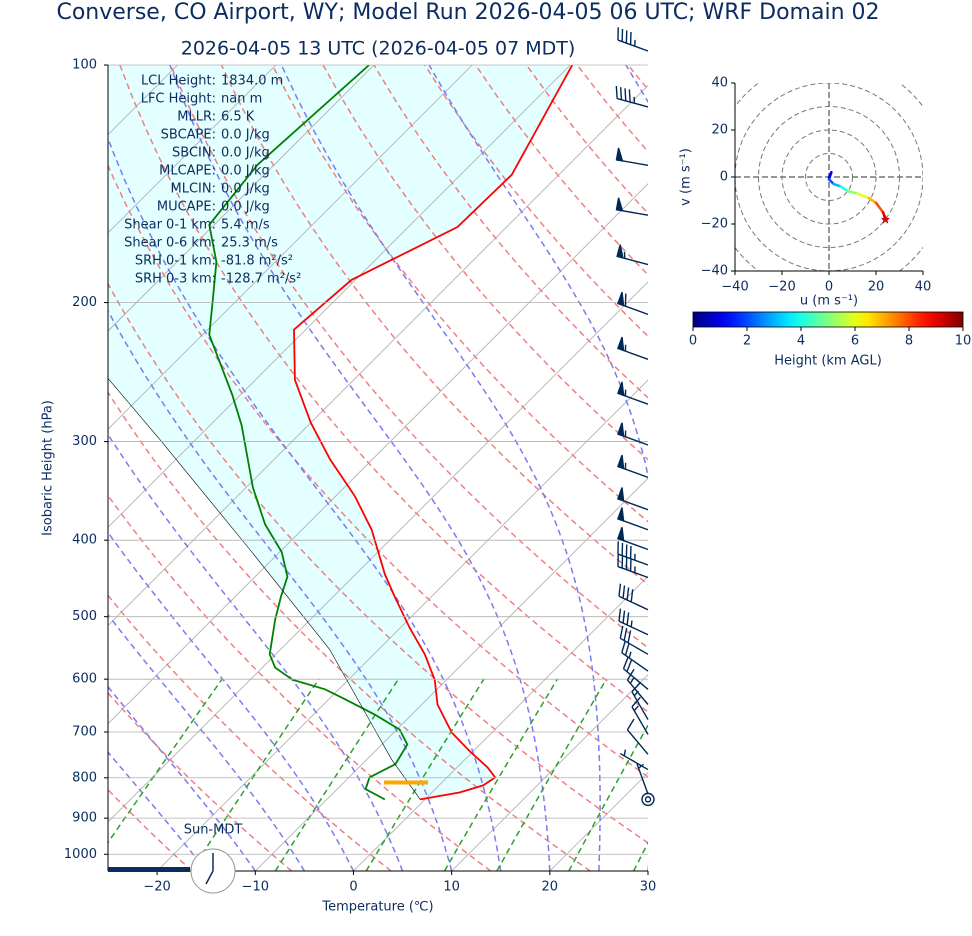 Image resolution: width=972 pixels, height=936 pixels. What do you see at coordinates (213, 871) in the screenshot?
I see `clock-icon` at bounding box center [213, 871].